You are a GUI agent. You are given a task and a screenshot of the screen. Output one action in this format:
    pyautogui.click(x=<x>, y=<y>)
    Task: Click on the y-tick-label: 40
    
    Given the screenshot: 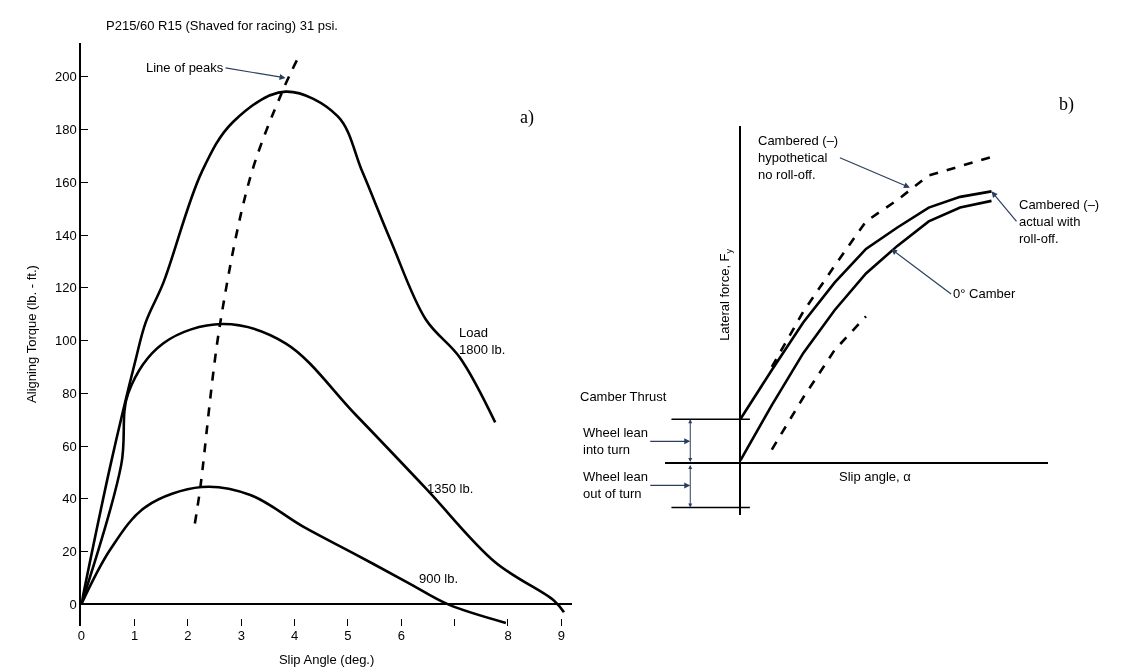 What is the action you would take?
    pyautogui.click(x=69, y=499)
    